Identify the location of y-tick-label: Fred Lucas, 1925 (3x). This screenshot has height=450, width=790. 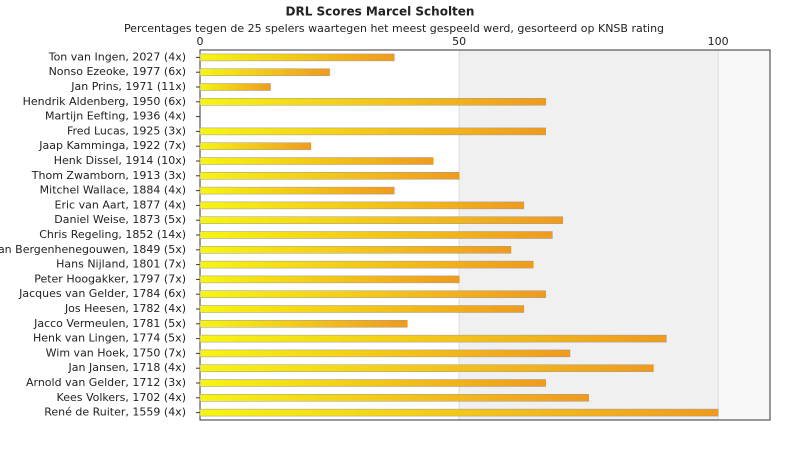
(126, 130).